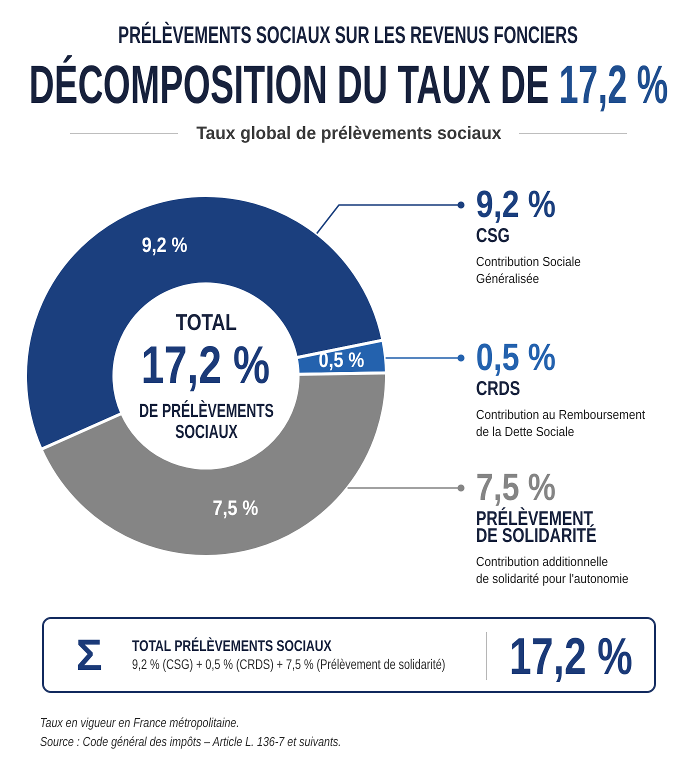  What do you see at coordinates (289, 664) in the screenshot?
I see `text: 9,2 % (CSG) + 0,5 % (CRDS) + 7,5 % (Prélèvement de solidarité)` at bounding box center [289, 664].